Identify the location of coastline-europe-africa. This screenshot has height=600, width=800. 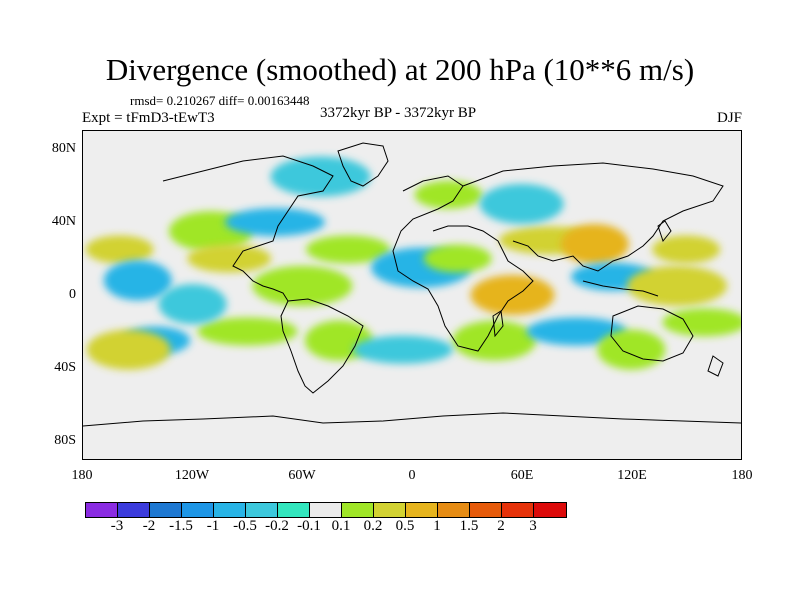
(463, 263).